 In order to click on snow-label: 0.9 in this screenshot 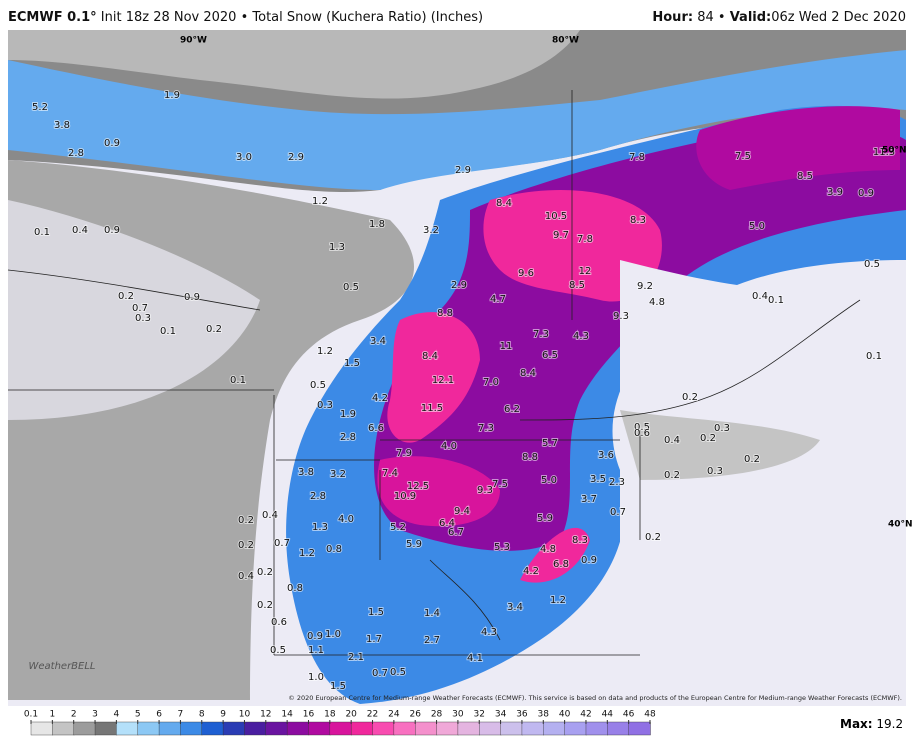, I will do `click(192, 297)`.